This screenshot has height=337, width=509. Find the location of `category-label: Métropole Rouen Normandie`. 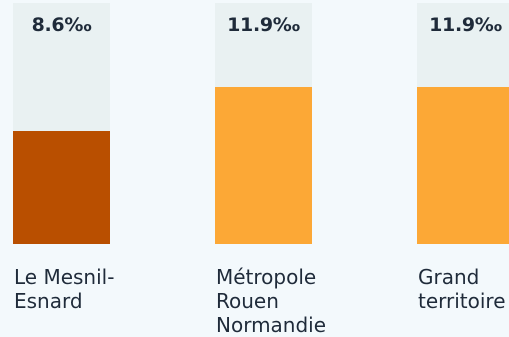

category-label: Métropole Rouen Normandie is located at coordinates (271, 301).